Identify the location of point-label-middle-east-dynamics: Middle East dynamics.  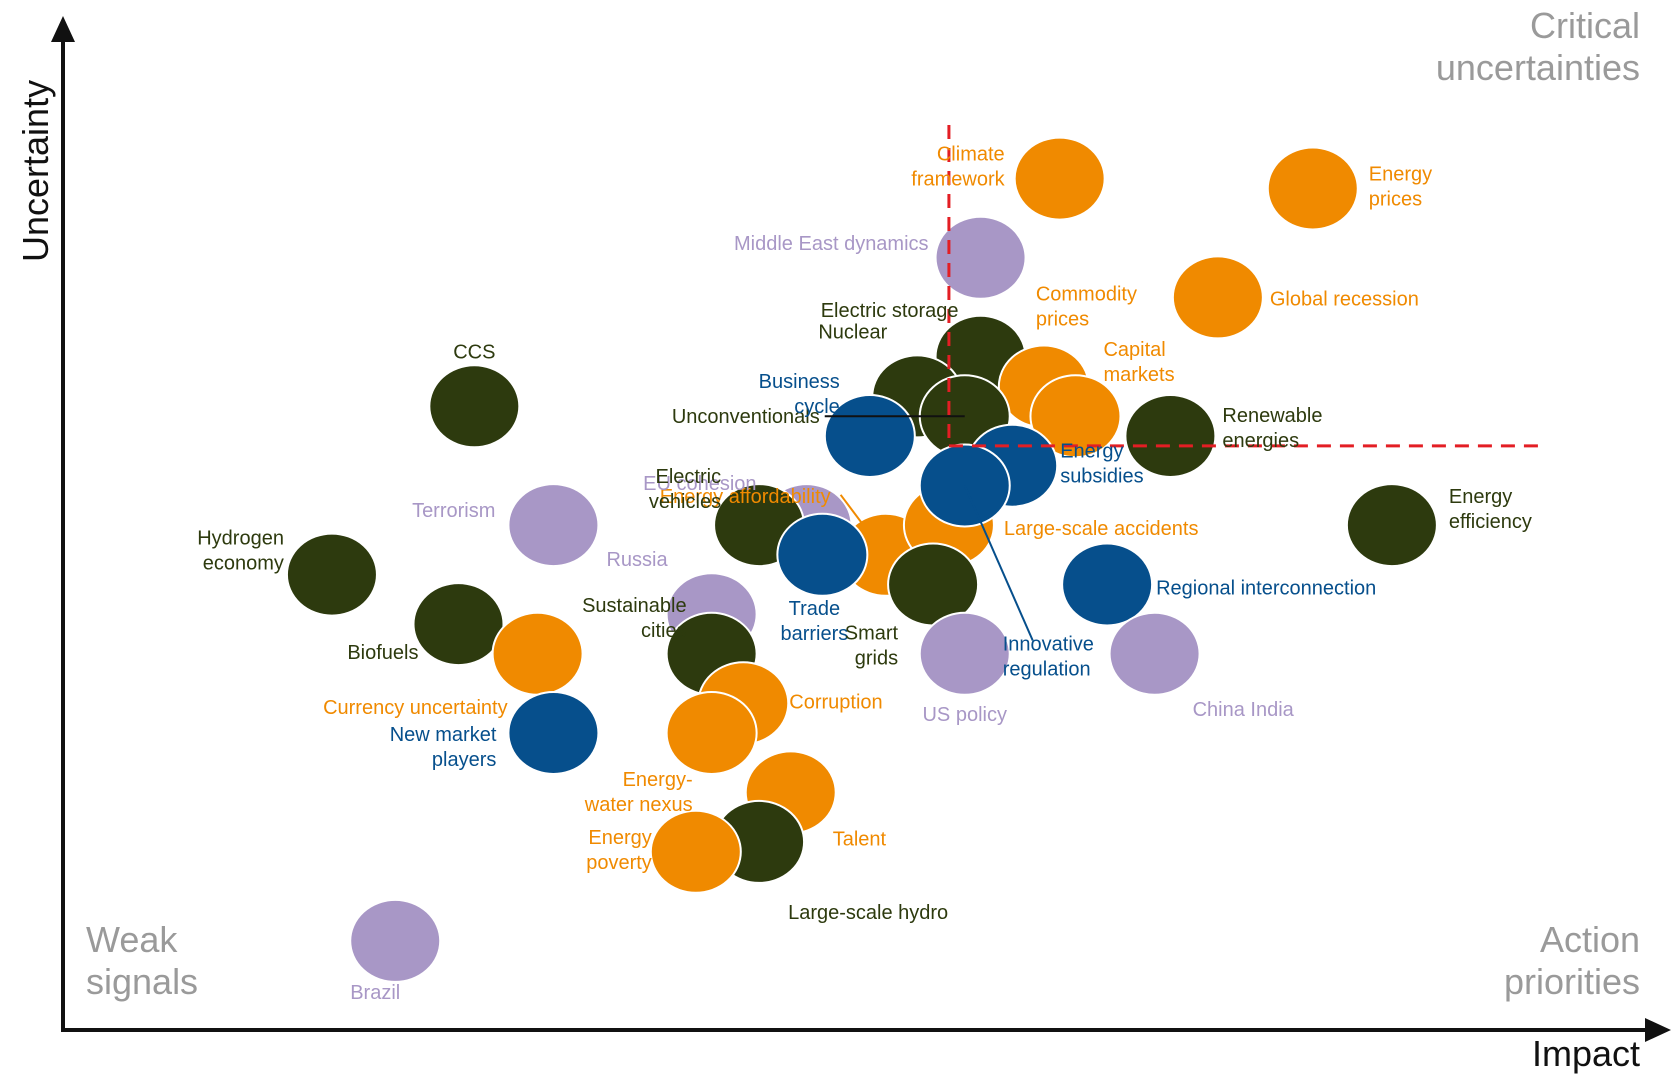
(831, 244).